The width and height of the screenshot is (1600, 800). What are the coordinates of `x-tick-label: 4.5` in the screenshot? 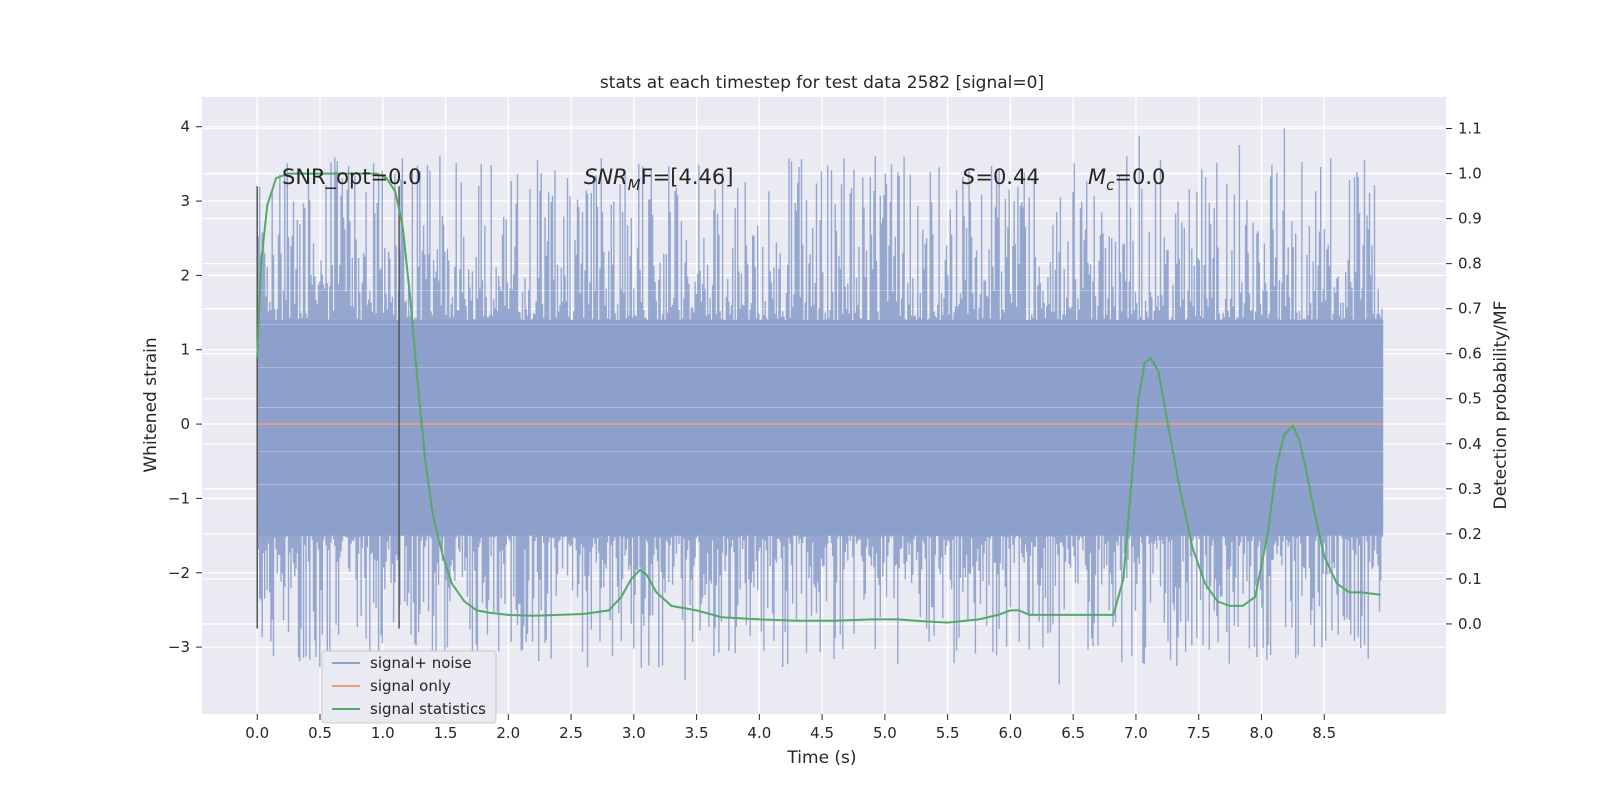 It's located at (822, 733).